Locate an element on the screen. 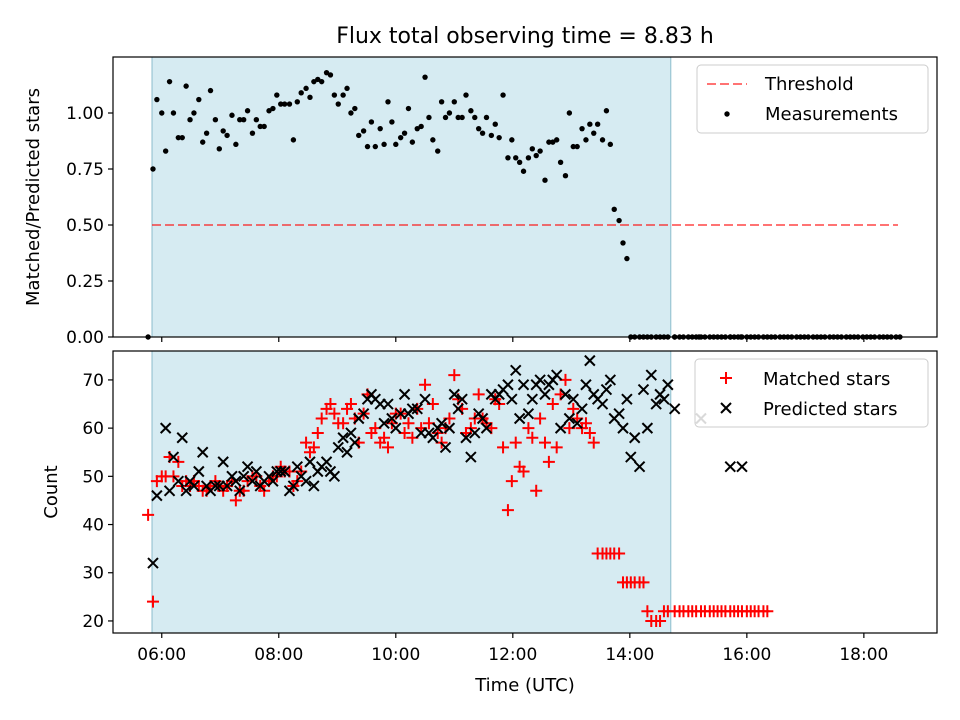  counts-y-tick-label: 20 is located at coordinates (93, 622).